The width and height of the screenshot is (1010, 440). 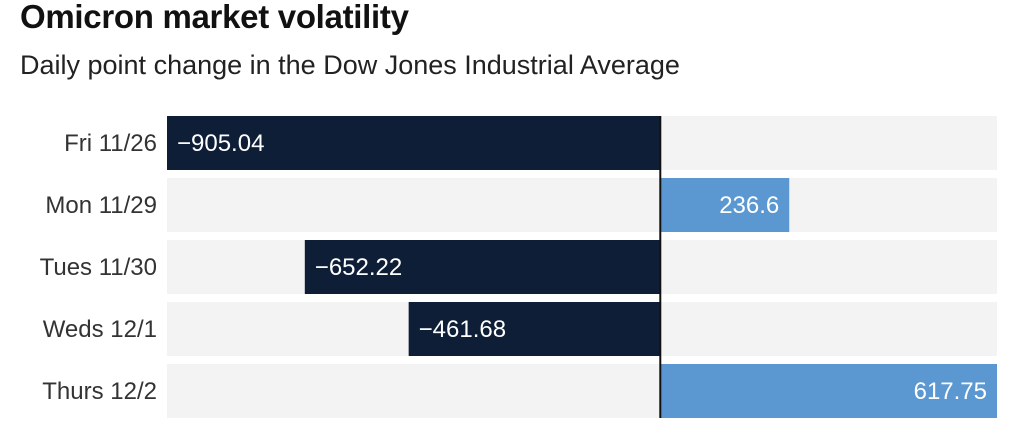 What do you see at coordinates (220, 143) in the screenshot?
I see `data-label: −905.04` at bounding box center [220, 143].